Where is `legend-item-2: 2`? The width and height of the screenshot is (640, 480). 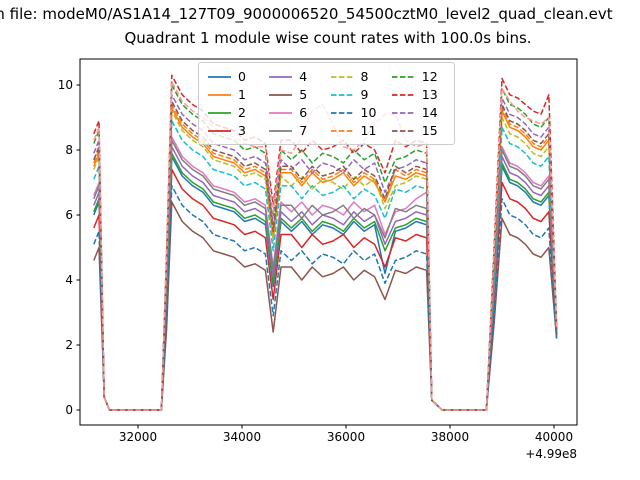
legend-item-2: 2 is located at coordinates (234, 112).